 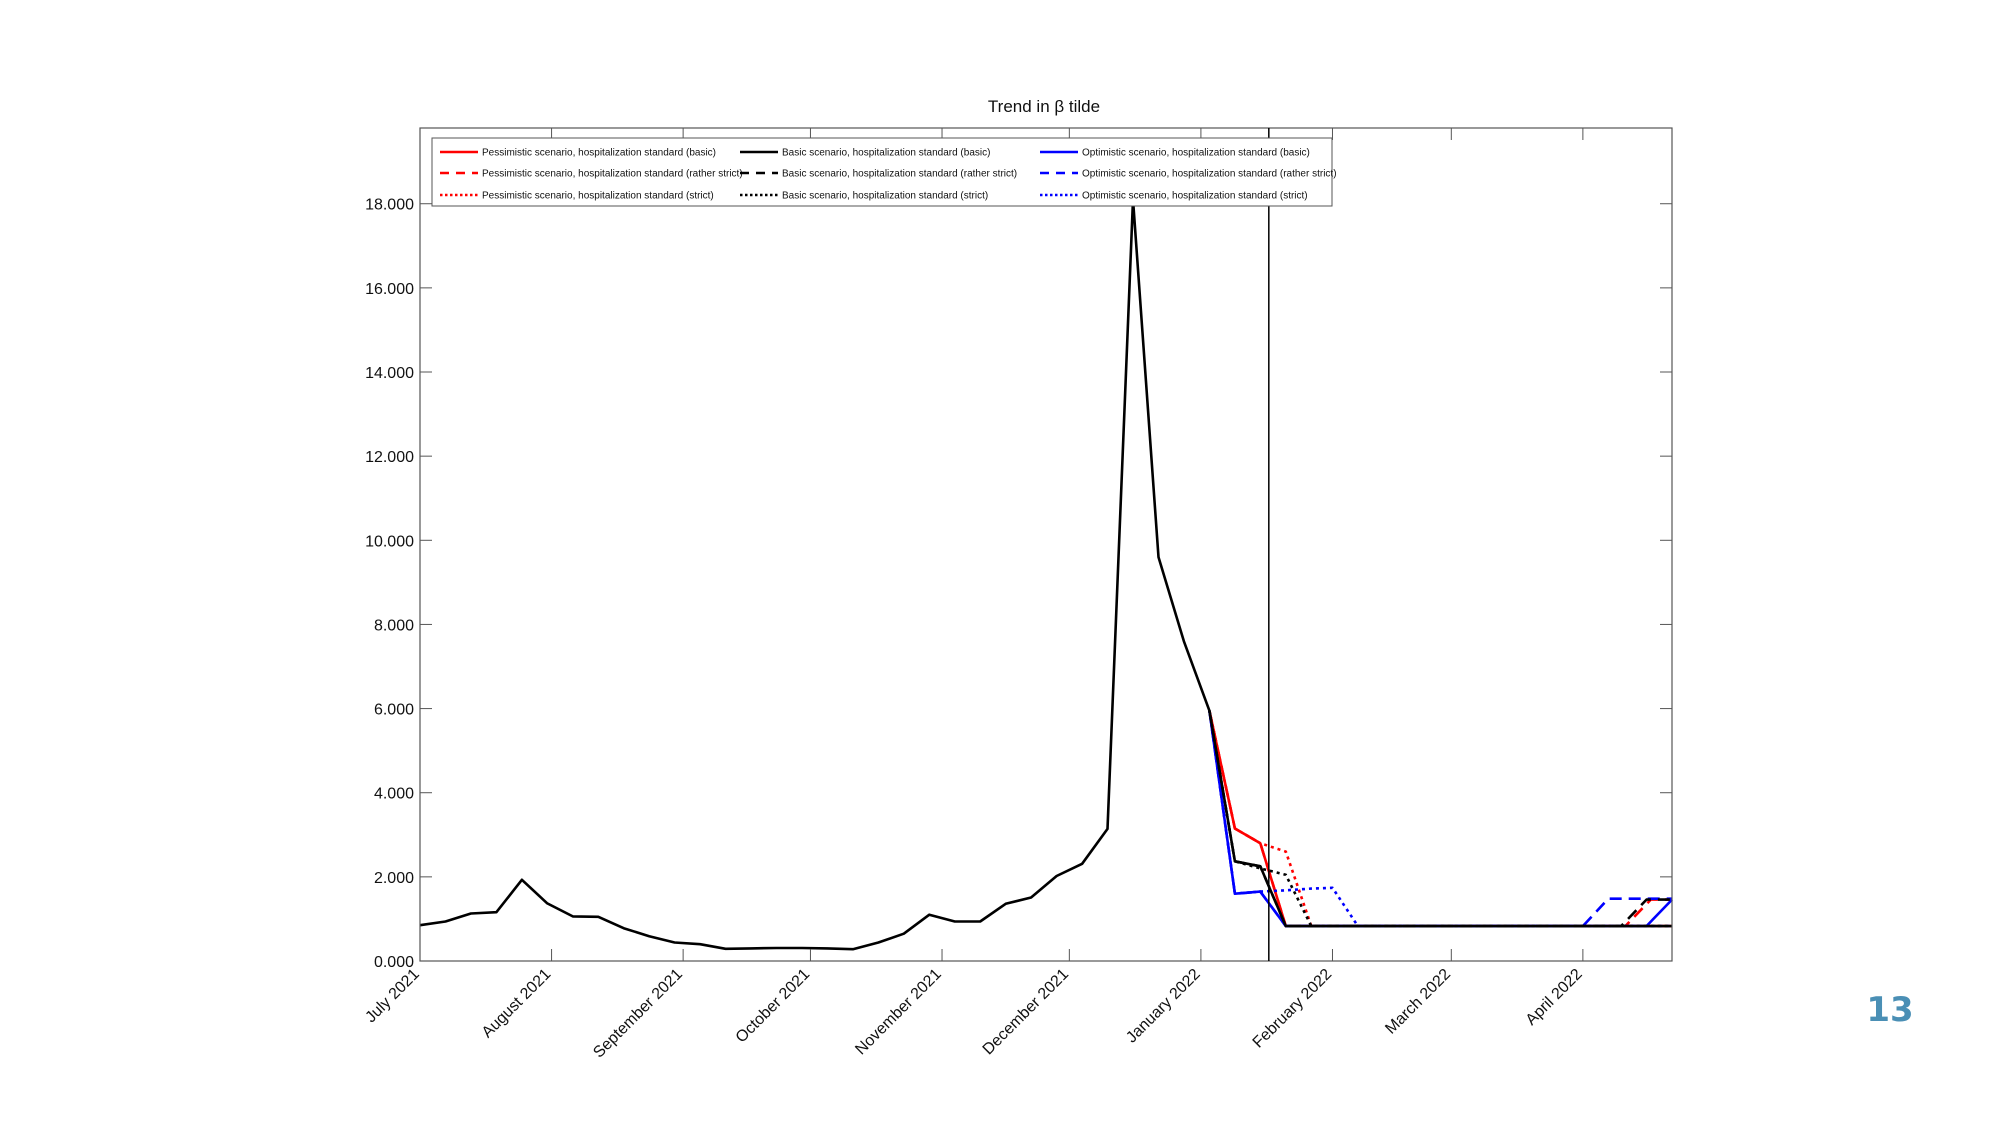 I want to click on y-tick-label: 2.000, so click(x=394, y=878).